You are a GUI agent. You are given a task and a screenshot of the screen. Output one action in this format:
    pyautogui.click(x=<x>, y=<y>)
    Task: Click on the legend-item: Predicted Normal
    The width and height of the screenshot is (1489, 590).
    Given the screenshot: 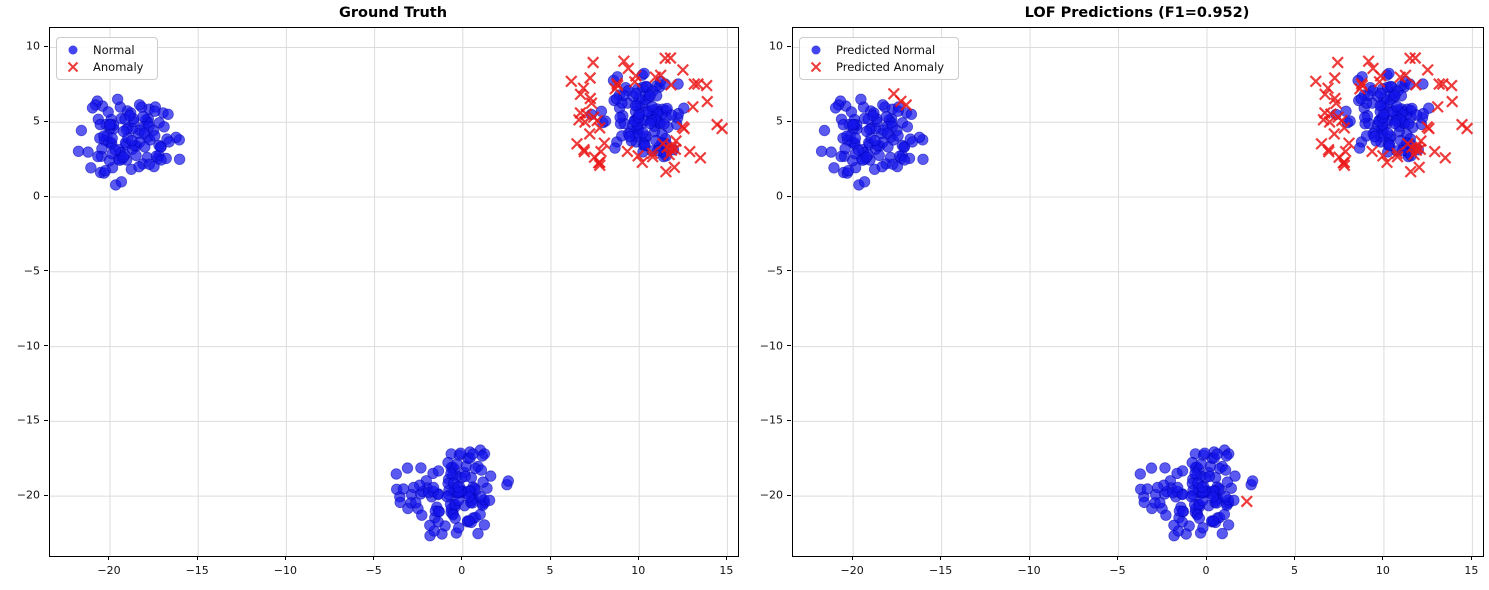 What is the action you would take?
    pyautogui.click(x=876, y=50)
    